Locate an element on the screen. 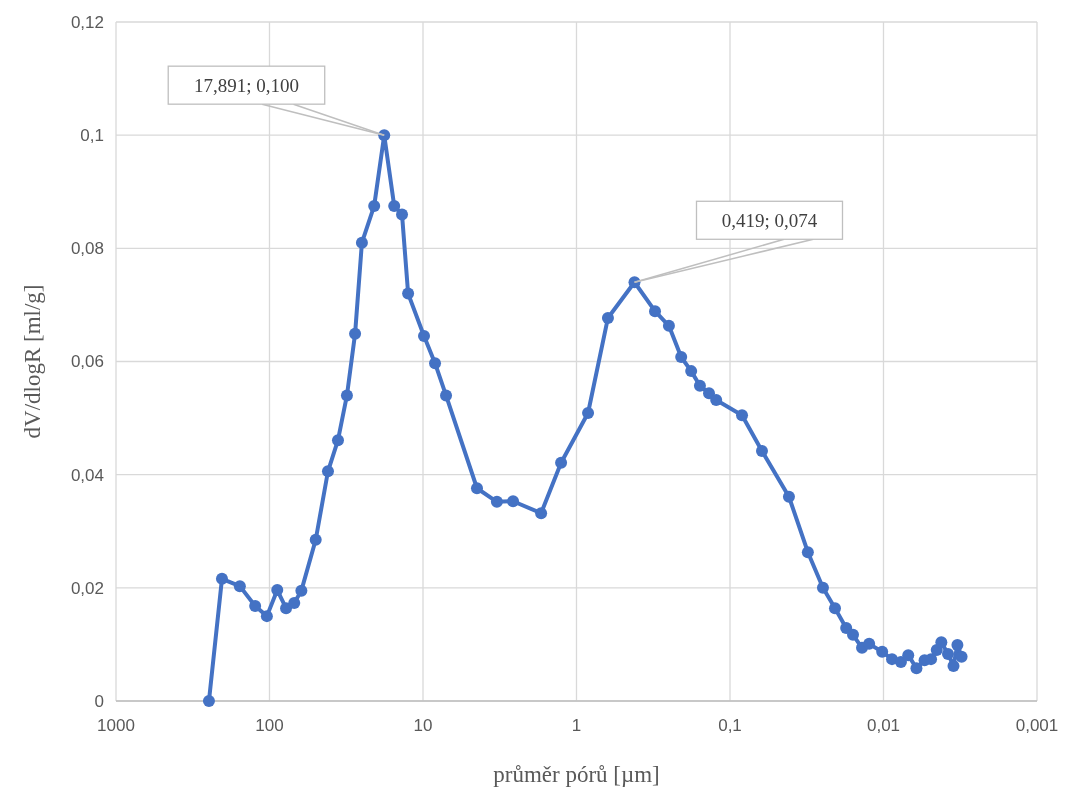 The height and width of the screenshot is (798, 1075). x-tick-label: 1 is located at coordinates (576, 725).